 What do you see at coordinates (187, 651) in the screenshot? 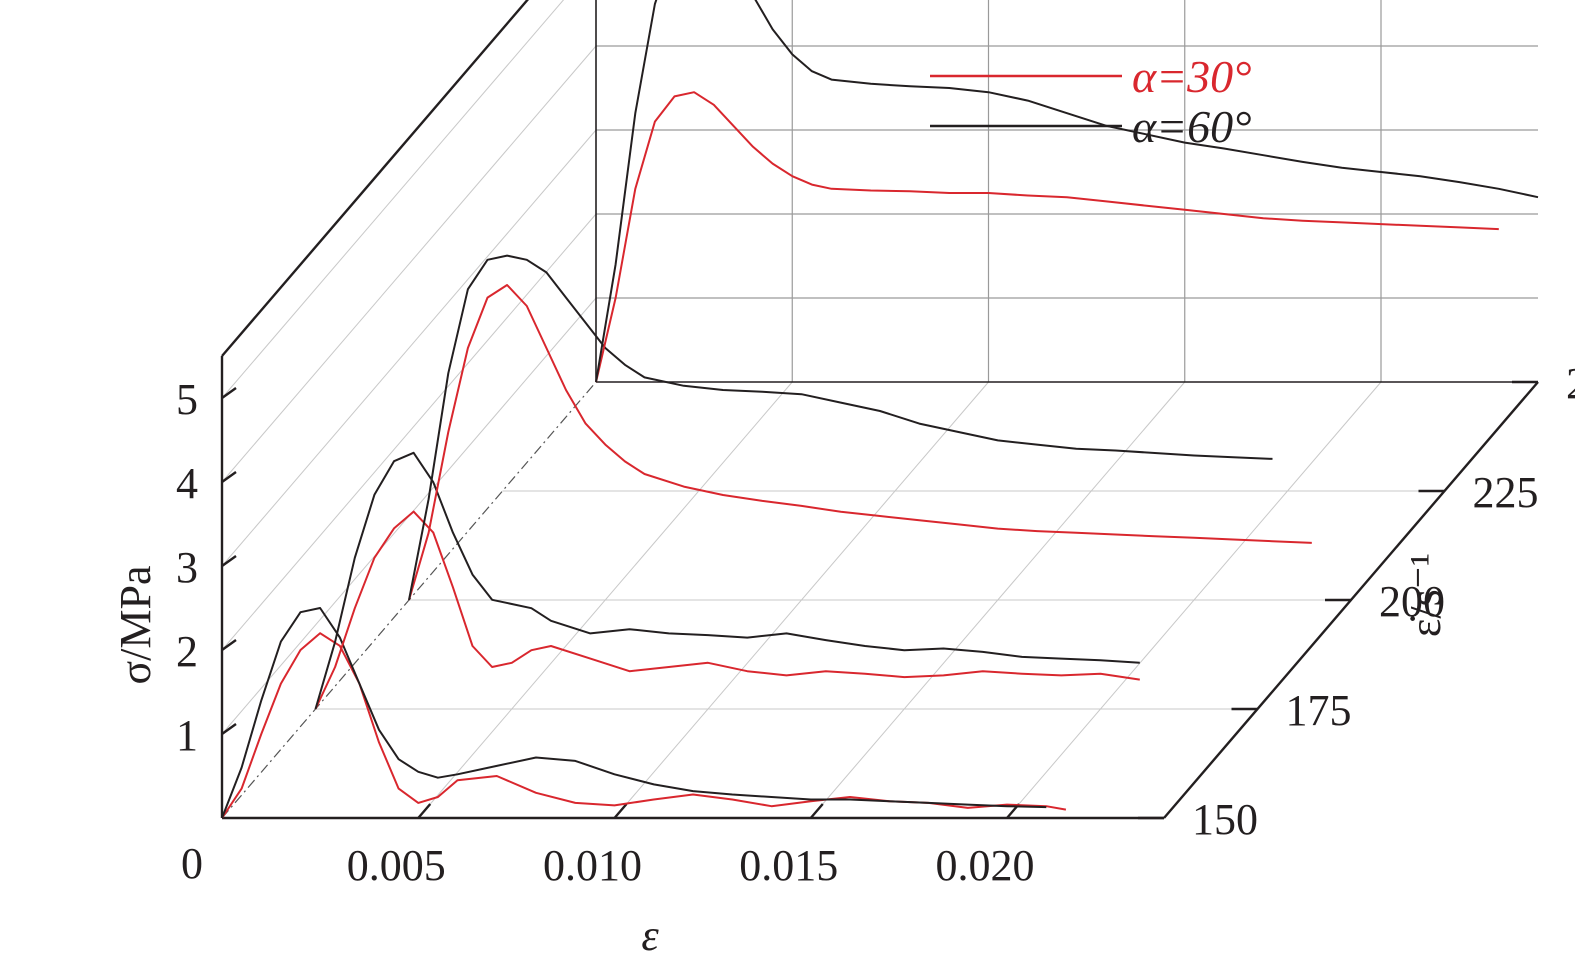
I see `y-tick-label-1: 2` at bounding box center [187, 651].